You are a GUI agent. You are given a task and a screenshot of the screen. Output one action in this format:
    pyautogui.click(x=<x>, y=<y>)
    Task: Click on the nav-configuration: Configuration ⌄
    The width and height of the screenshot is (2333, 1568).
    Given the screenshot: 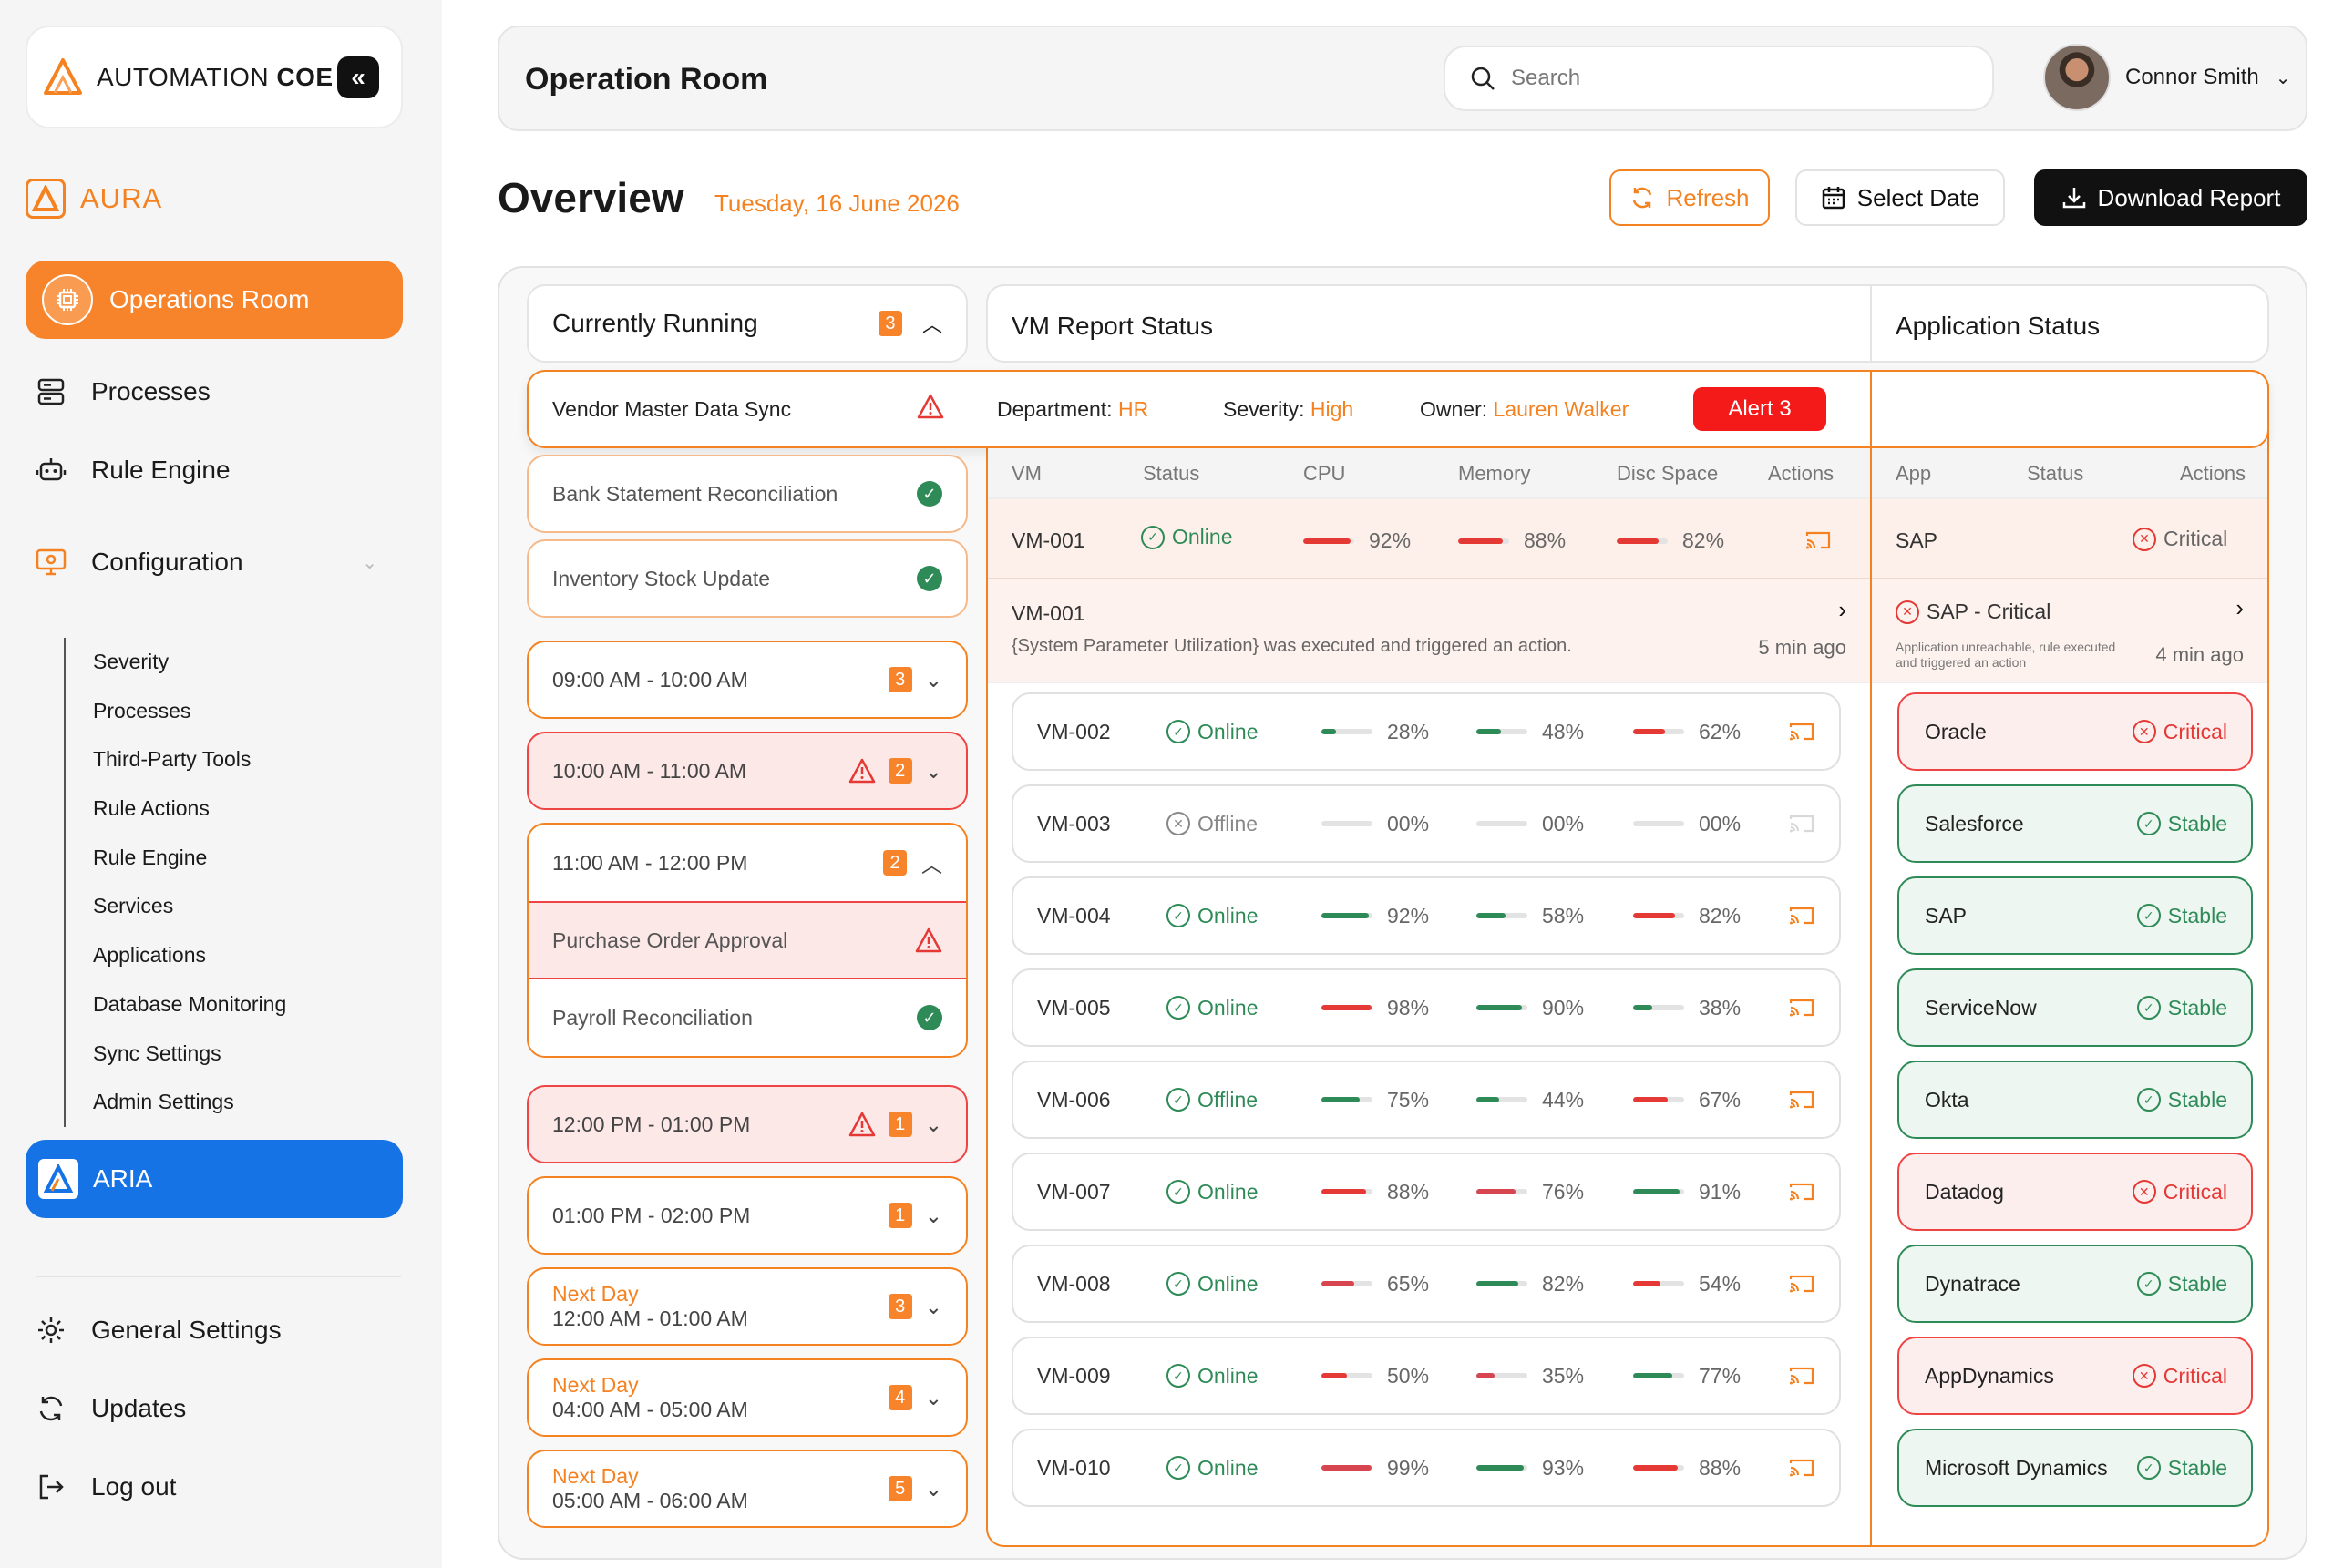 What is the action you would take?
    pyautogui.click(x=204, y=562)
    